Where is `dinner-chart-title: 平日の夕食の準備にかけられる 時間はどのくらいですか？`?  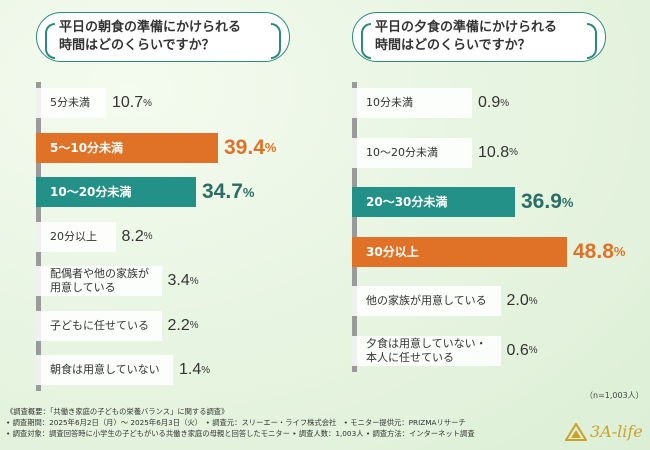 dinner-chart-title: 平日の夕食の準備にかけられる 時間はどのくらいですか？ is located at coordinates (479, 37).